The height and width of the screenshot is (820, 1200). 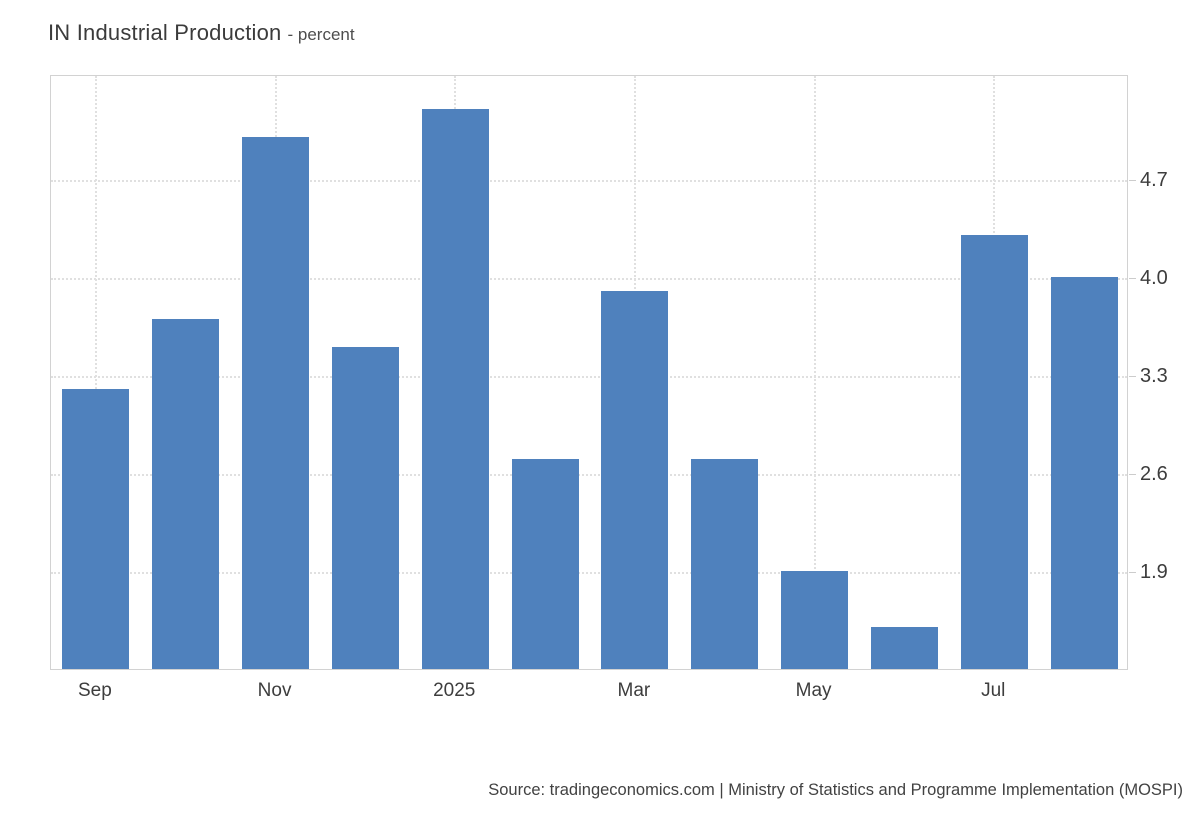 What do you see at coordinates (993, 690) in the screenshot?
I see `x-axis-label: Jul` at bounding box center [993, 690].